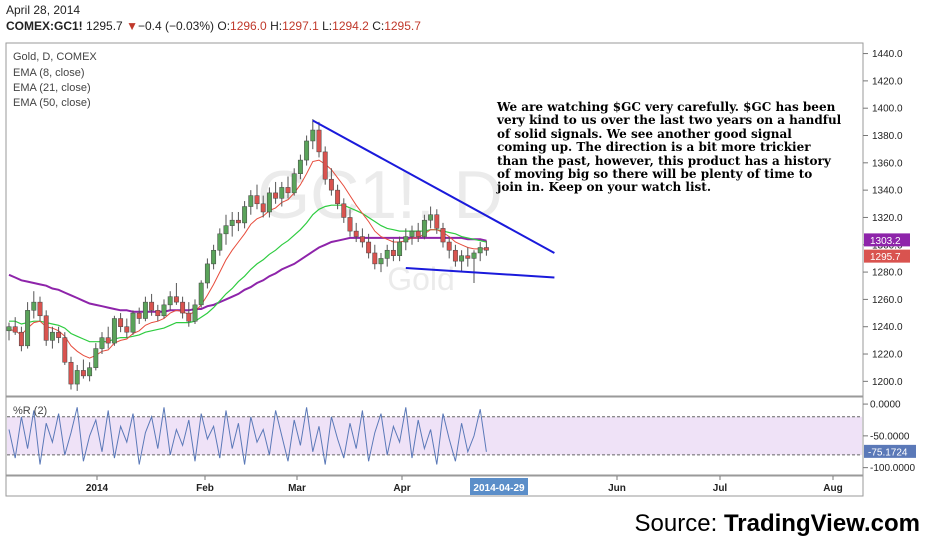 The width and height of the screenshot is (932, 550). What do you see at coordinates (248, 26) in the screenshot?
I see `open-value: 1296.0` at bounding box center [248, 26].